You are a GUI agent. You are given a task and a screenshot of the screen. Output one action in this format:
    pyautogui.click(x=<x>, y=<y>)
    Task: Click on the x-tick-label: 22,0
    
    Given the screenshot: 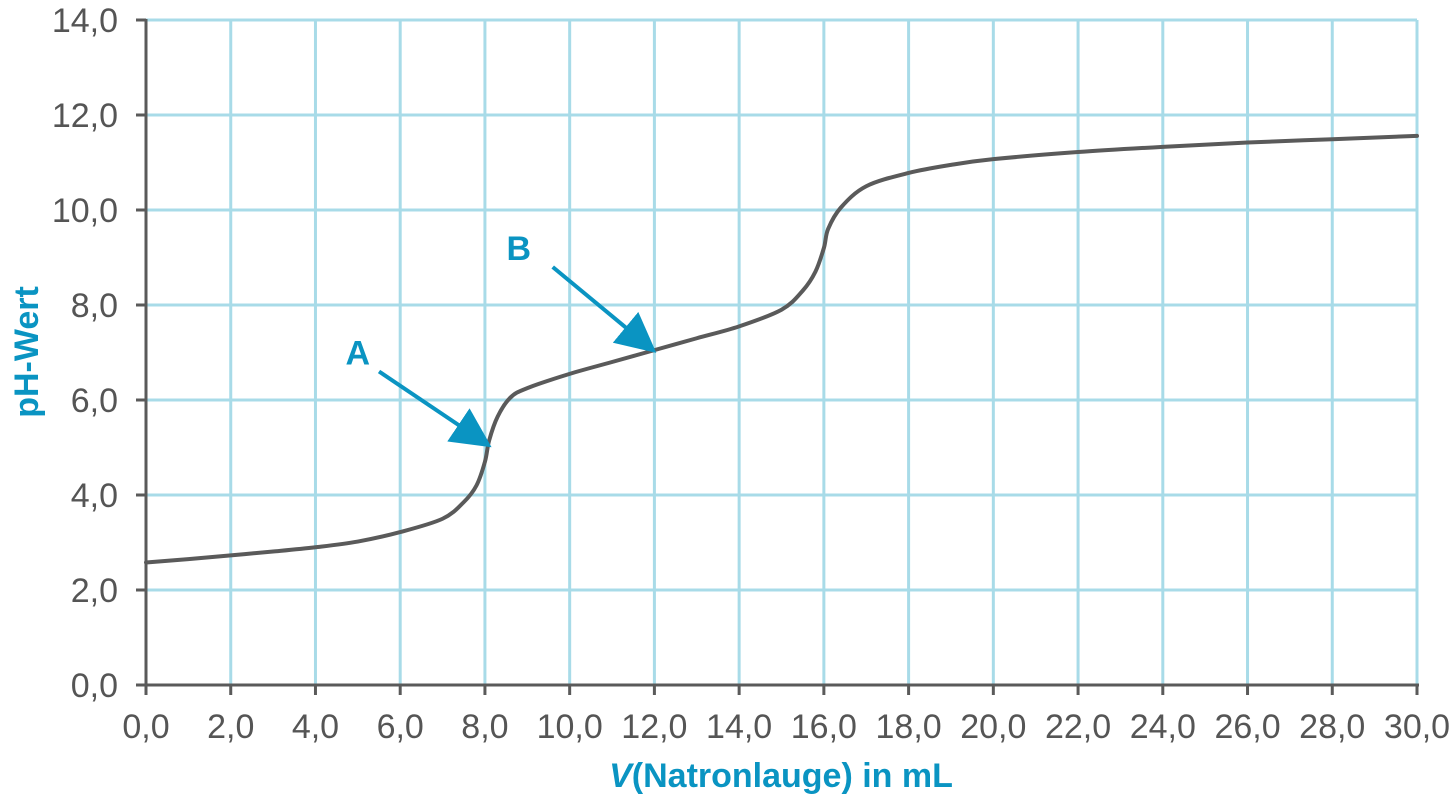 What is the action you would take?
    pyautogui.click(x=1078, y=727)
    